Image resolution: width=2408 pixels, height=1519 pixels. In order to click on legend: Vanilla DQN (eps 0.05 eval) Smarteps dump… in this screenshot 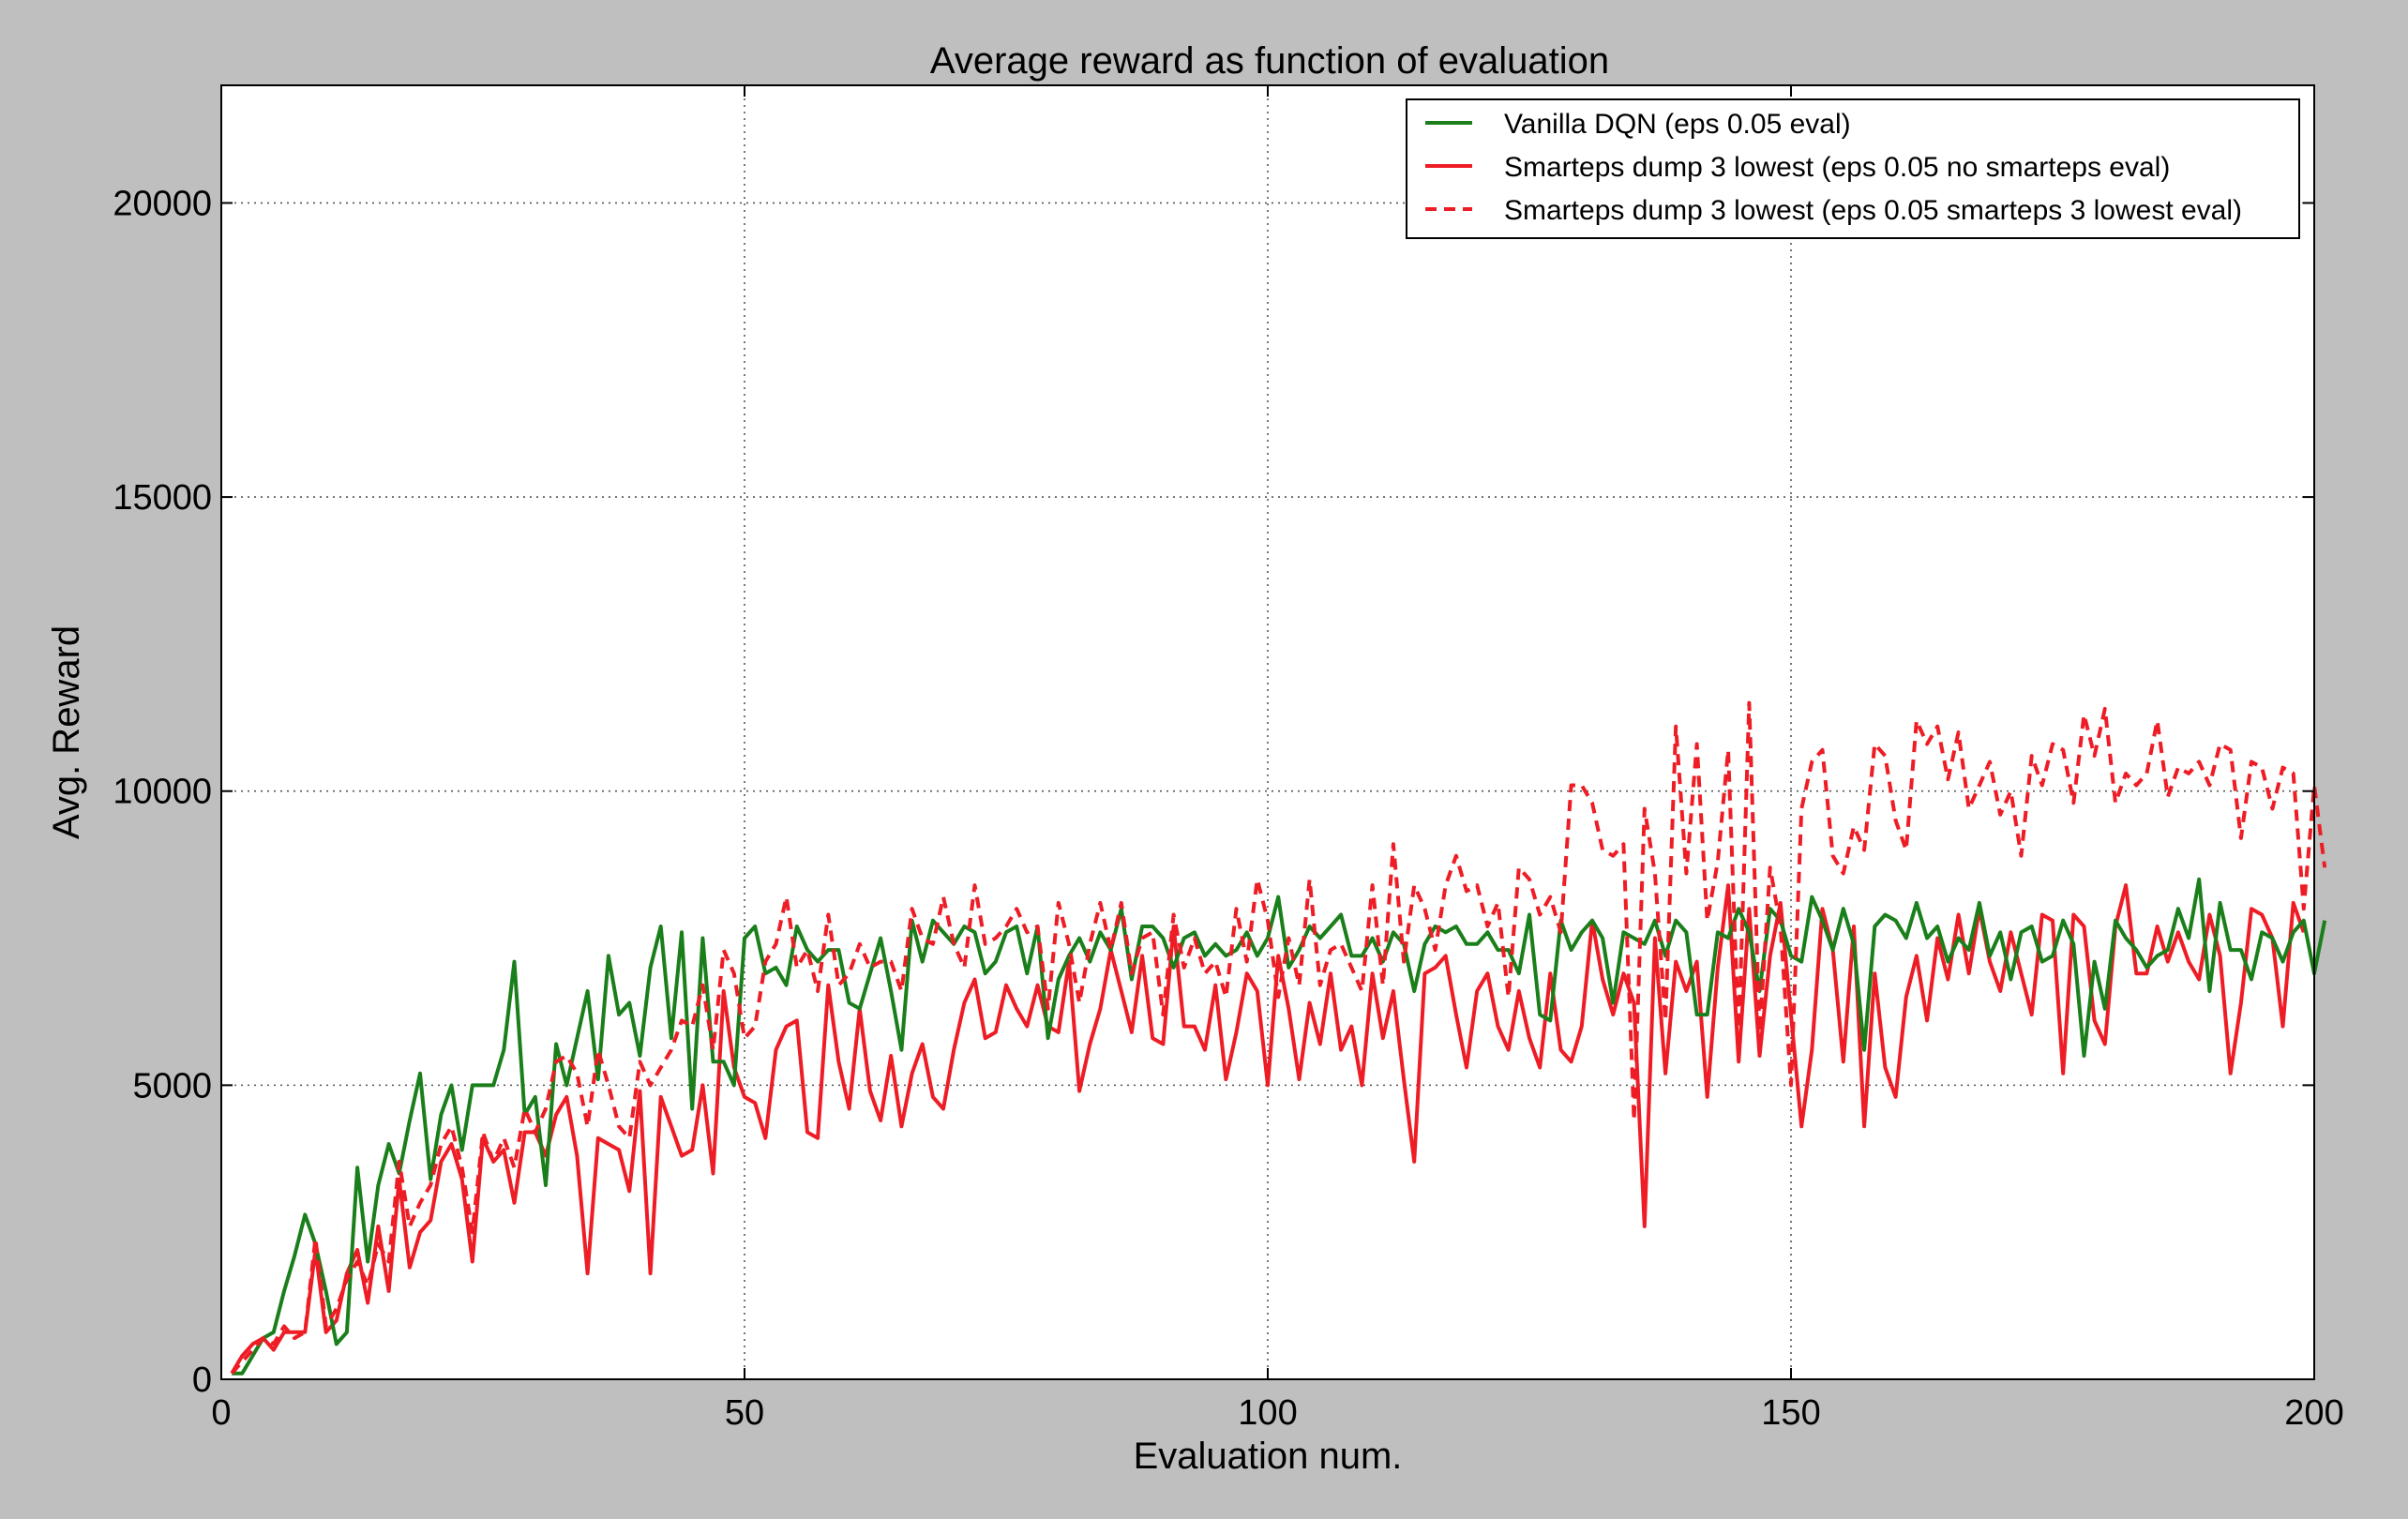, I will do `click(1853, 169)`.